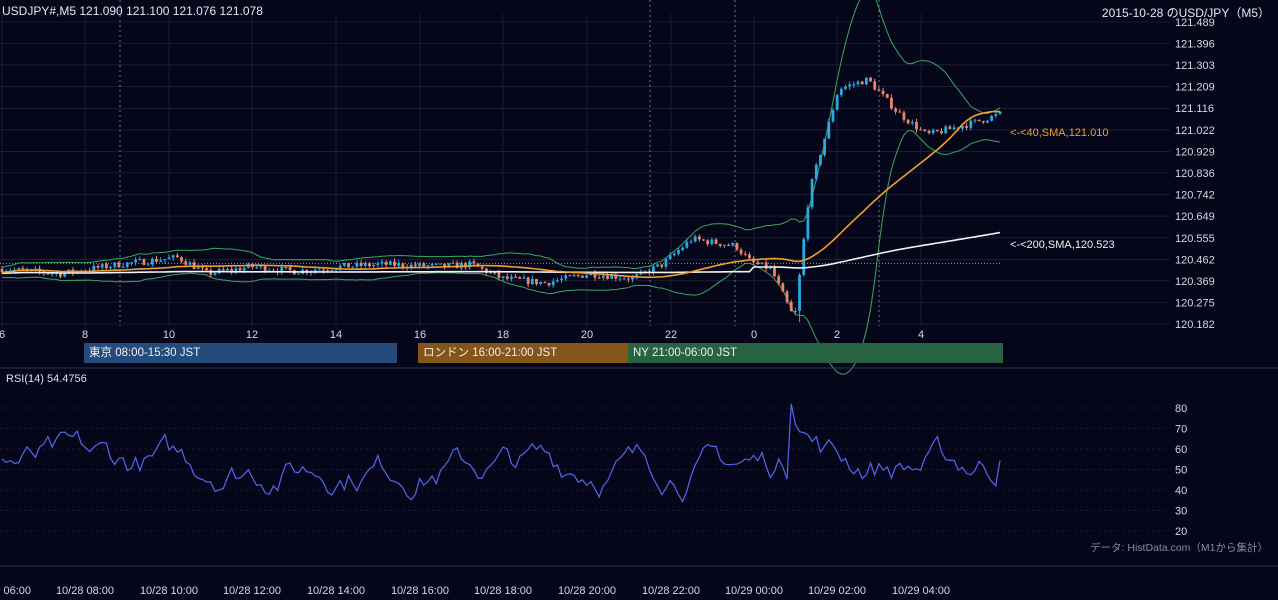  What do you see at coordinates (1195, 282) in the screenshot?
I see `price-tick-label: 120.369` at bounding box center [1195, 282].